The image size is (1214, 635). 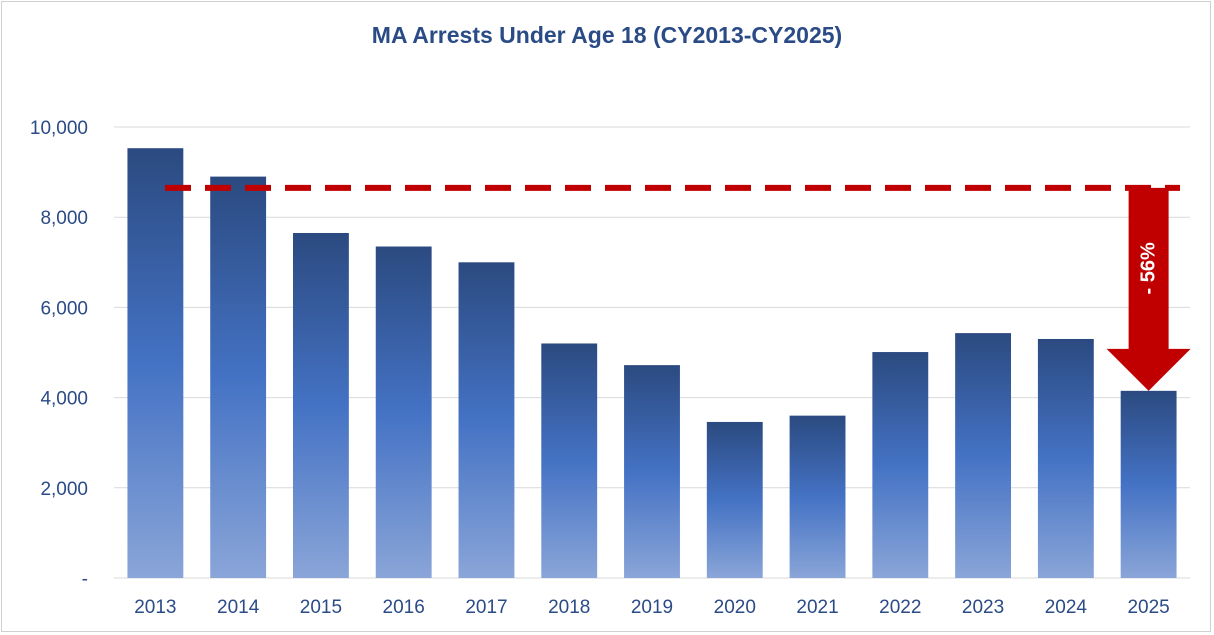 I want to click on x-tick-label: 2018, so click(x=569, y=607).